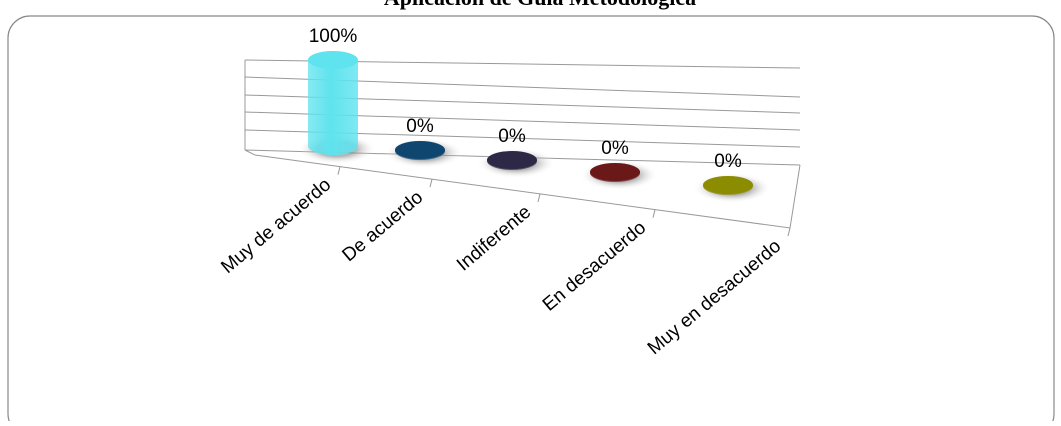  I want to click on chart-title: Aplicación de Guía Metodológica, so click(540, 5).